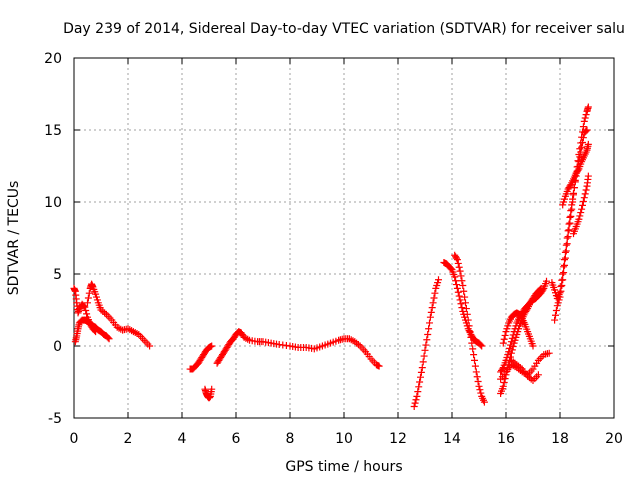 This screenshot has width=640, height=480. What do you see at coordinates (55, 419) in the screenshot?
I see `y-tick-label: -5` at bounding box center [55, 419].